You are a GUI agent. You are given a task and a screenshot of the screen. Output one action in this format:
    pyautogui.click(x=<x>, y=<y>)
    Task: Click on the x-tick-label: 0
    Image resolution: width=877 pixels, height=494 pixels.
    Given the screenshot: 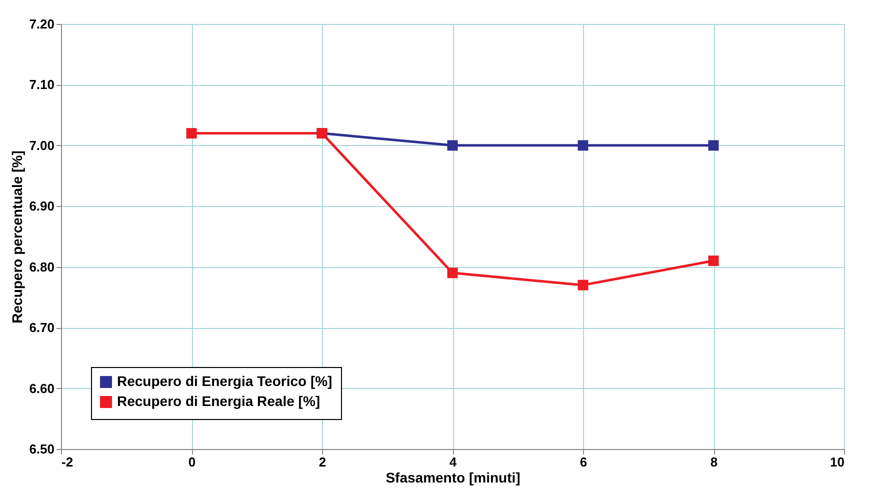 What is the action you would take?
    pyautogui.click(x=192, y=462)
    